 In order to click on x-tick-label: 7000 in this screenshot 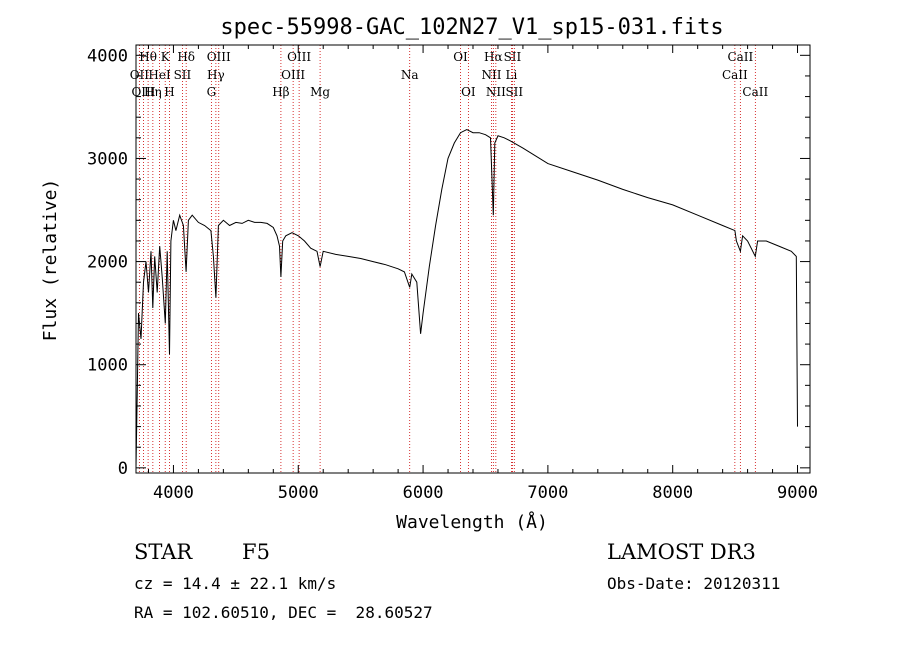, I will do `click(547, 493)`.